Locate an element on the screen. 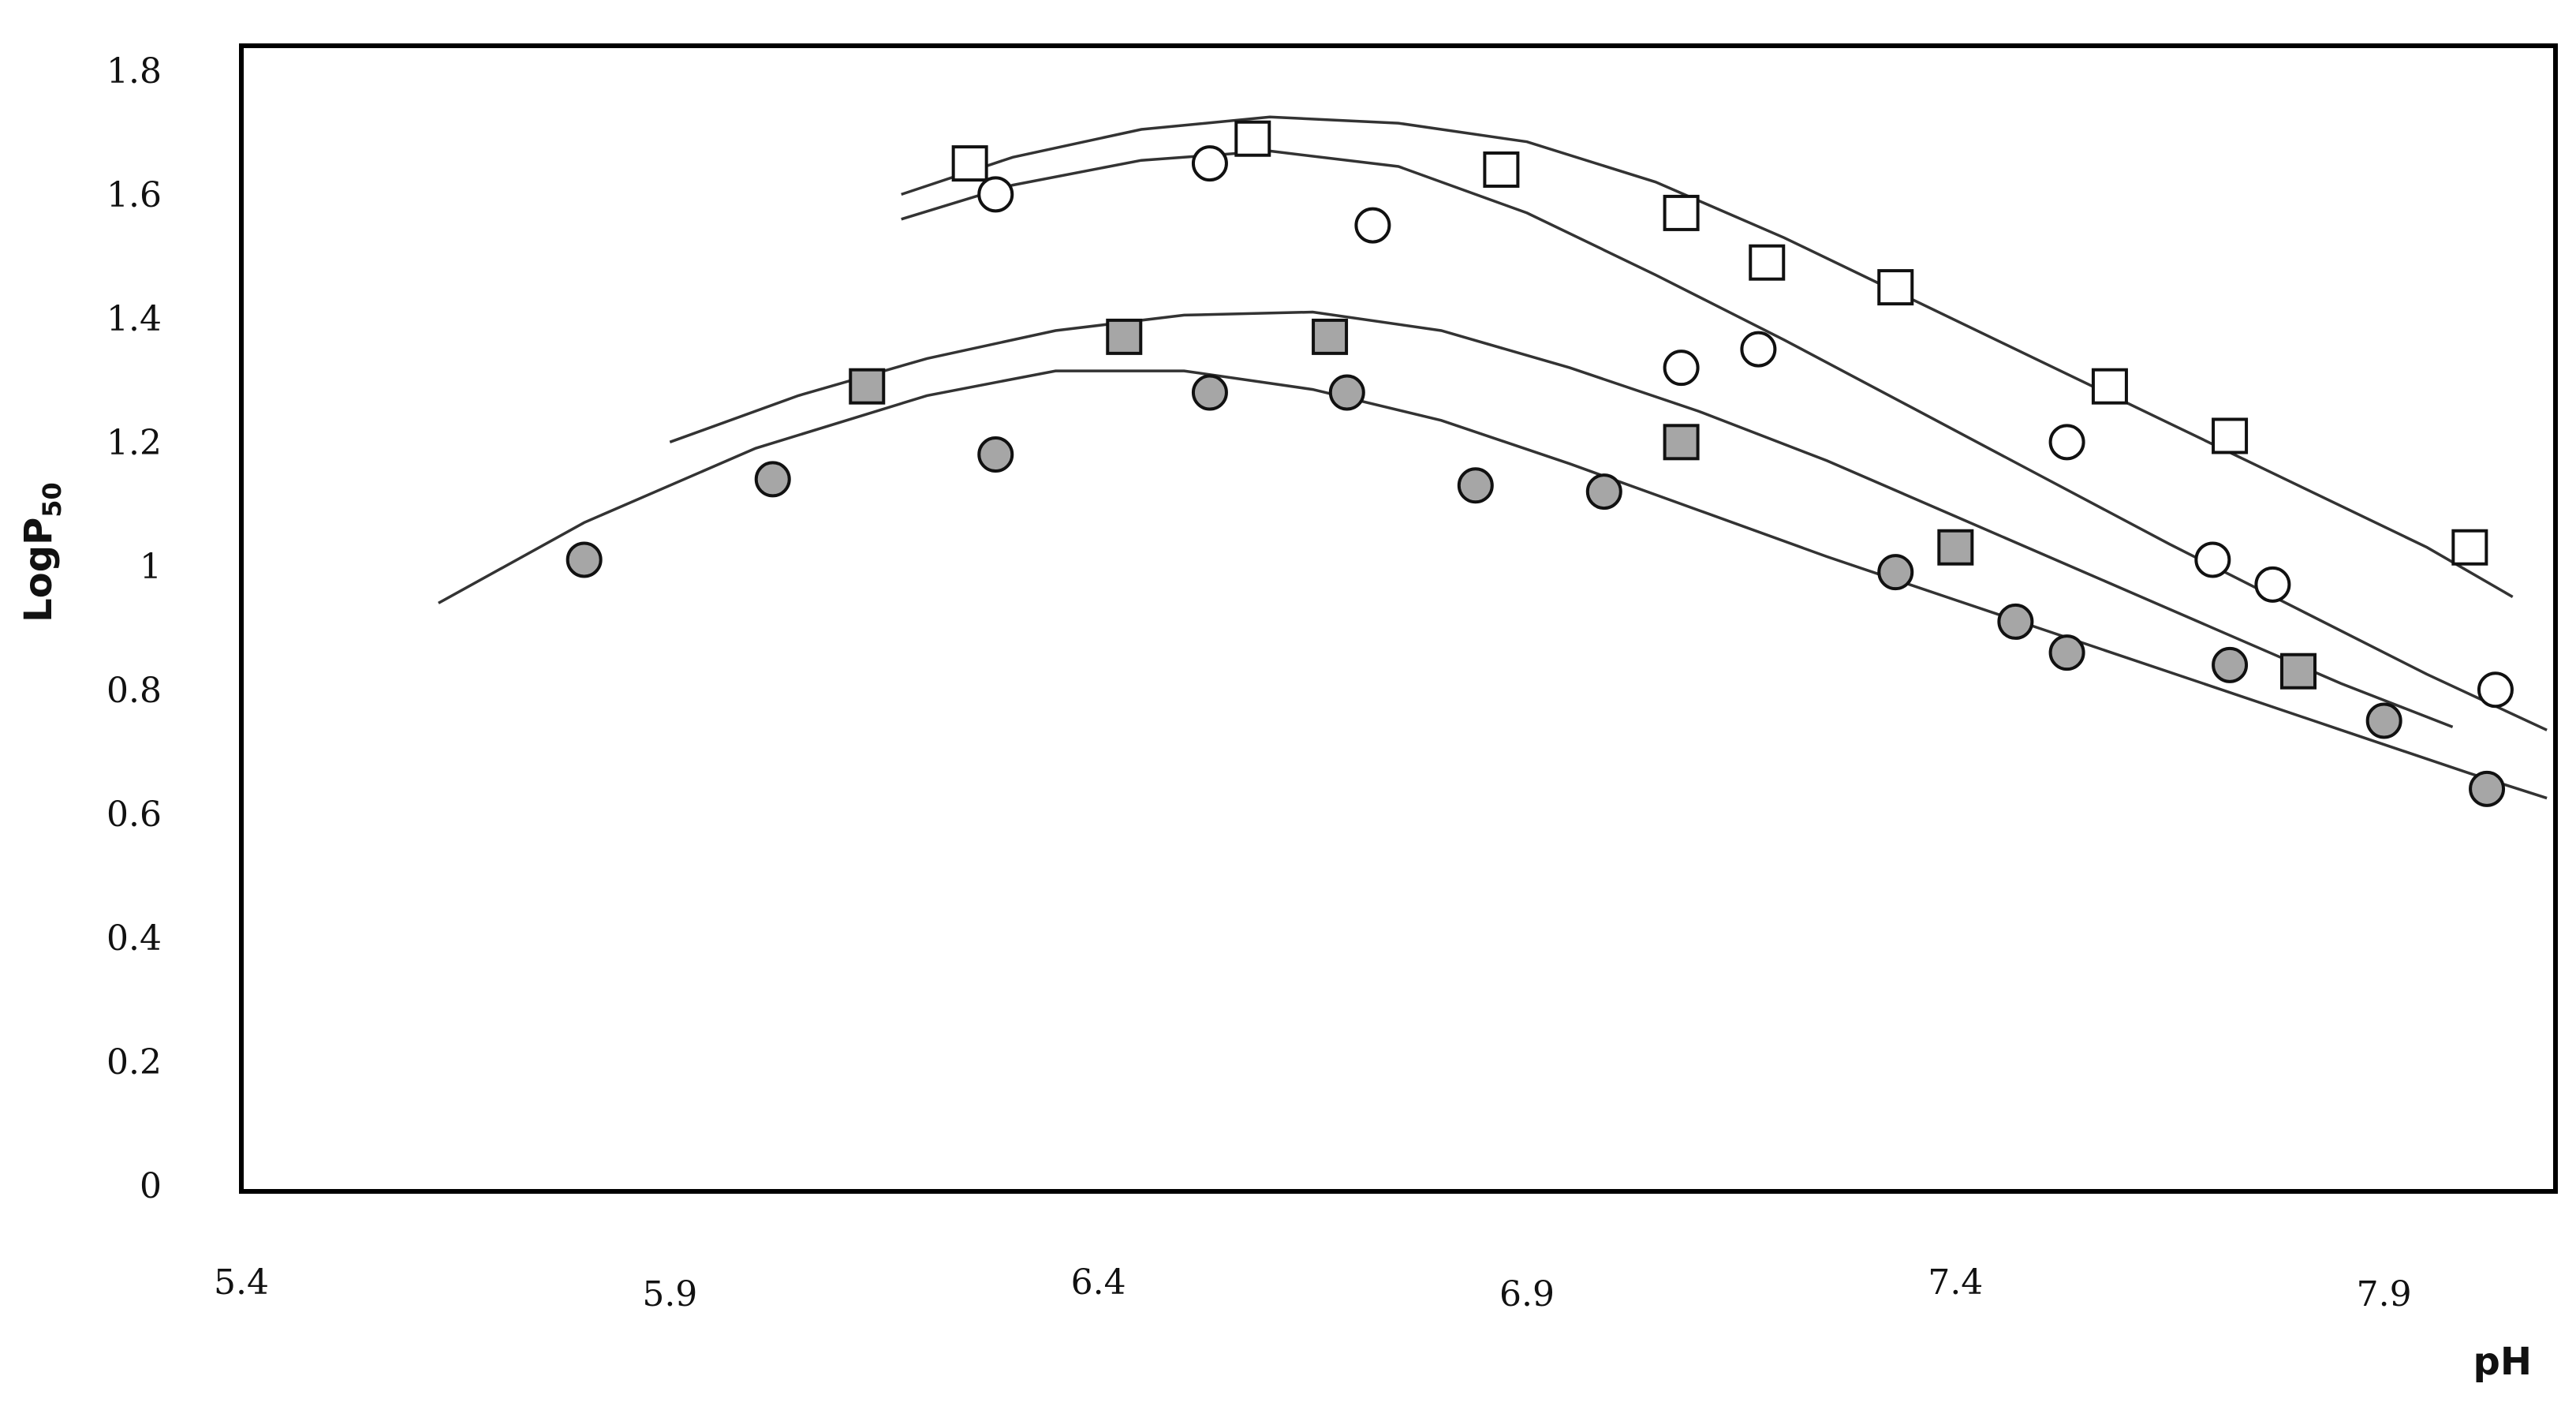 This screenshot has width=2576, height=1406. y-tick-label: 0 is located at coordinates (151, 1186).